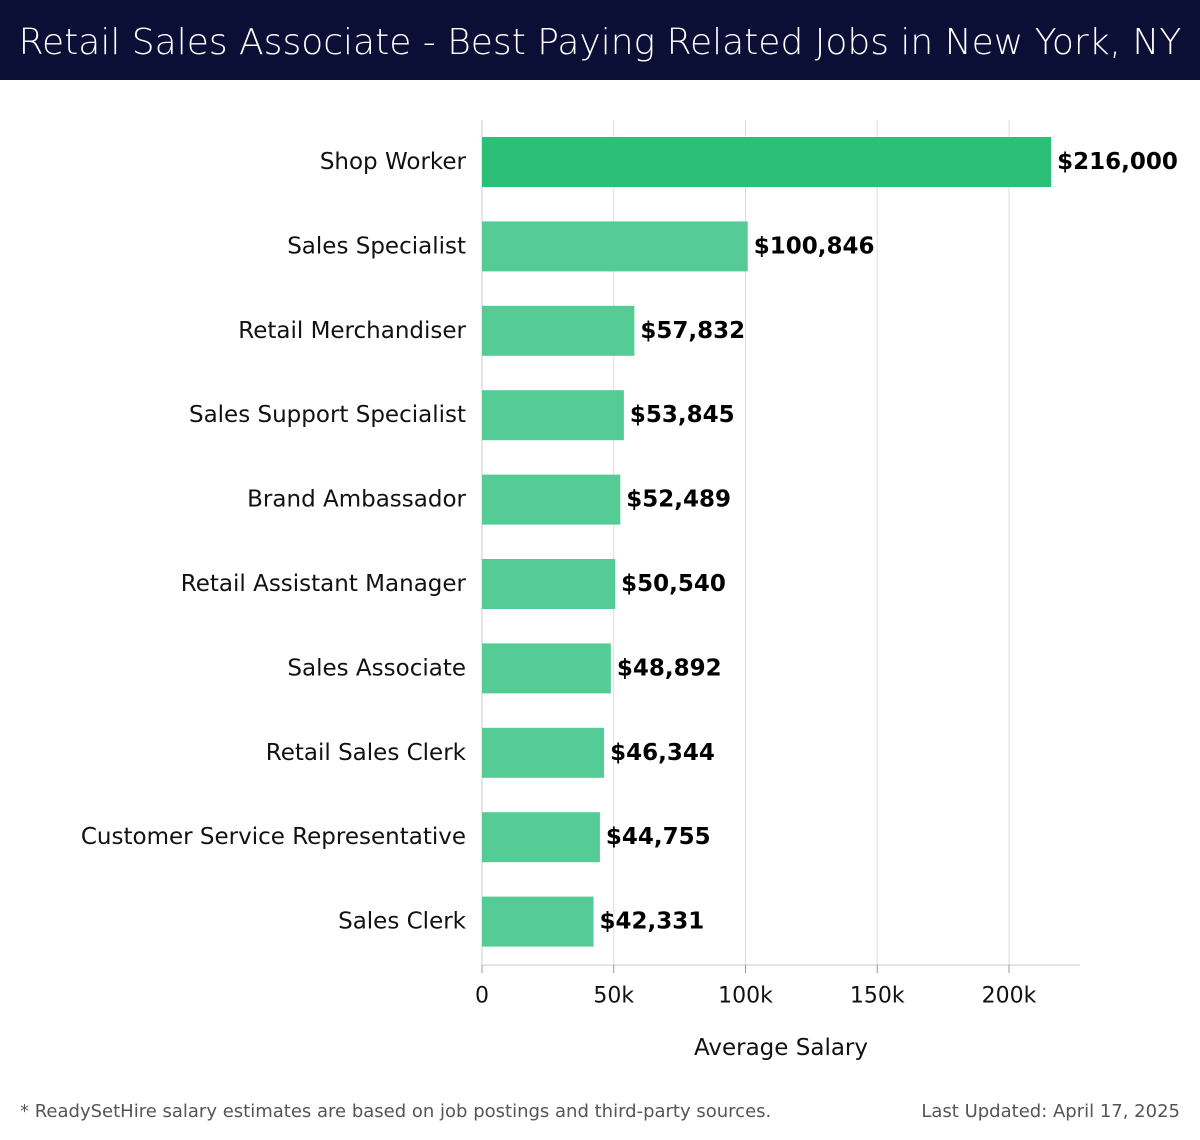 The height and width of the screenshot is (1140, 1200). Describe the element at coordinates (673, 584) in the screenshot. I see `value-label: $50,540` at that location.